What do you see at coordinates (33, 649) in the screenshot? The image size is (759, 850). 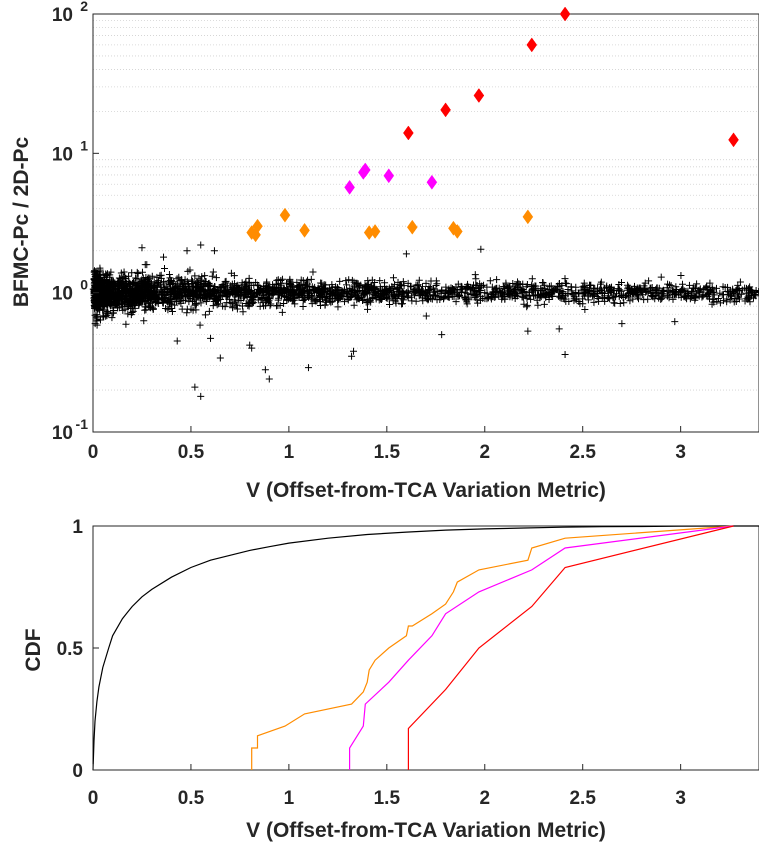 I see `bottom-y-axis-label: CDF` at bounding box center [33, 649].